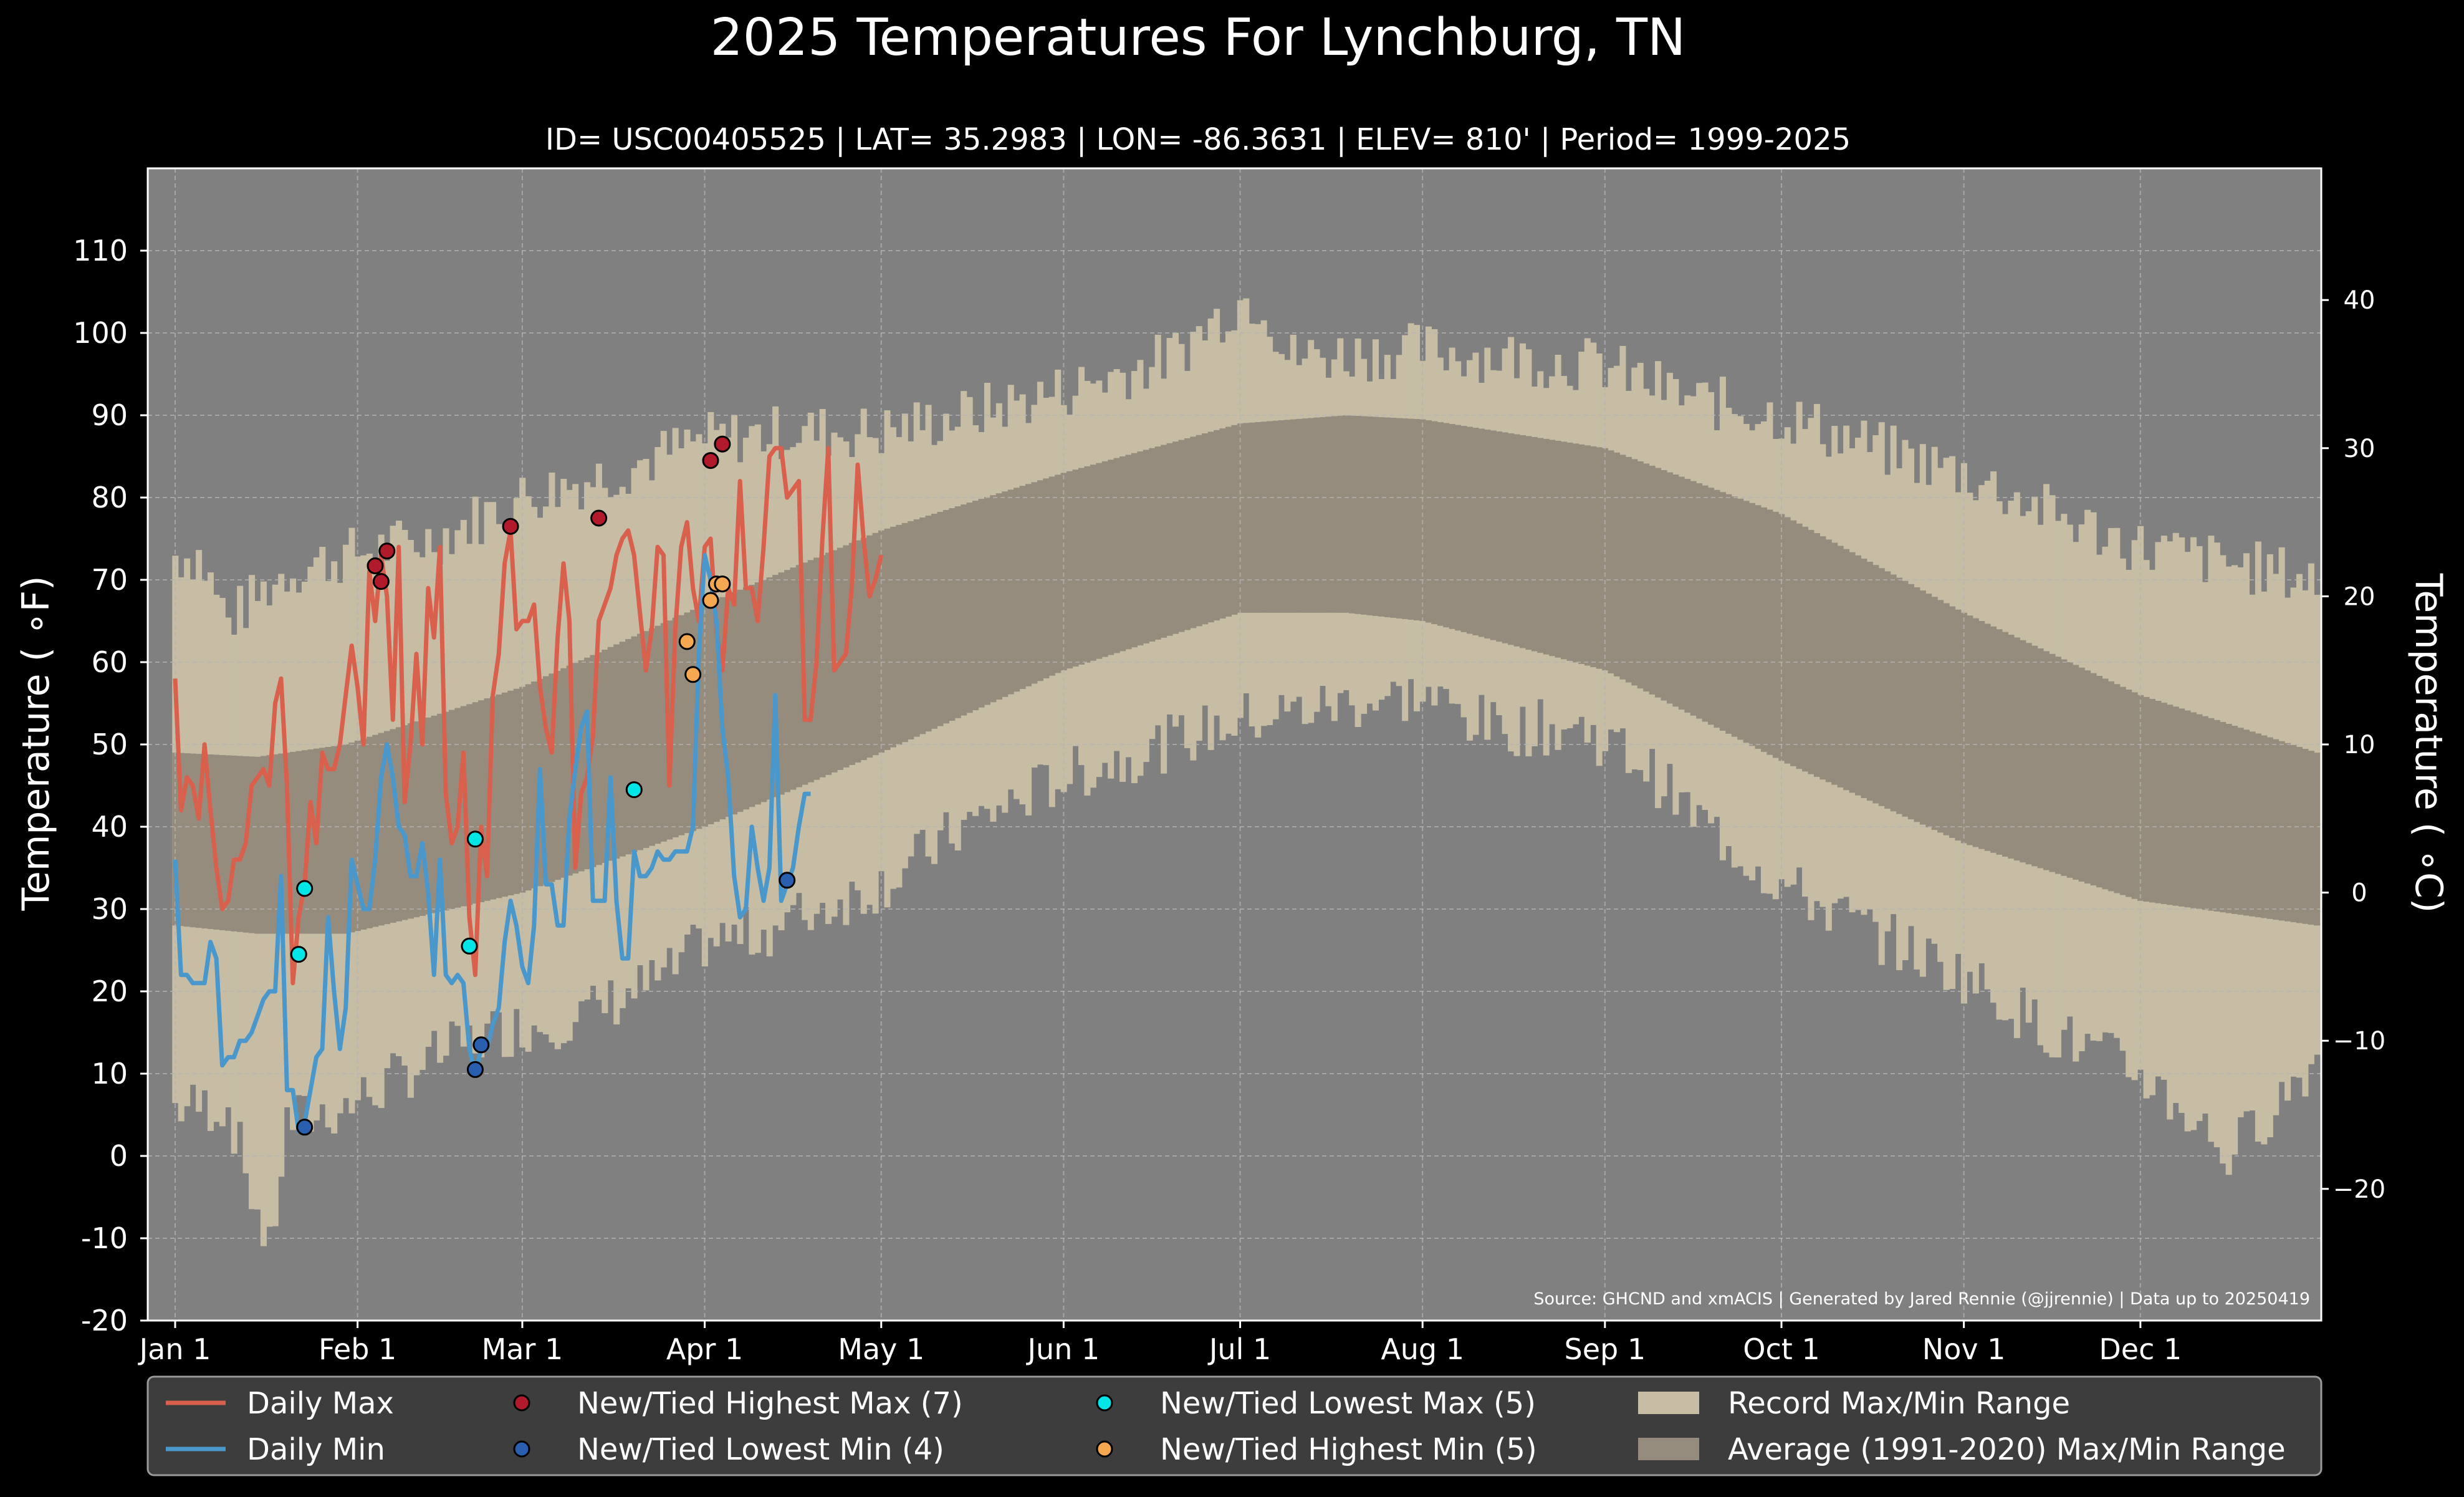 This screenshot has width=2464, height=1497. Describe the element at coordinates (1668, 1449) in the screenshot. I see `legend-patch-swatch` at that location.